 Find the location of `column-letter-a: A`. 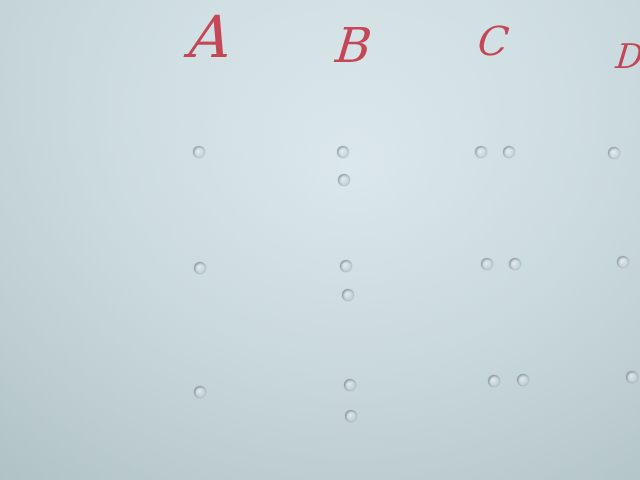

column-letter-a: A is located at coordinates (211, 37).